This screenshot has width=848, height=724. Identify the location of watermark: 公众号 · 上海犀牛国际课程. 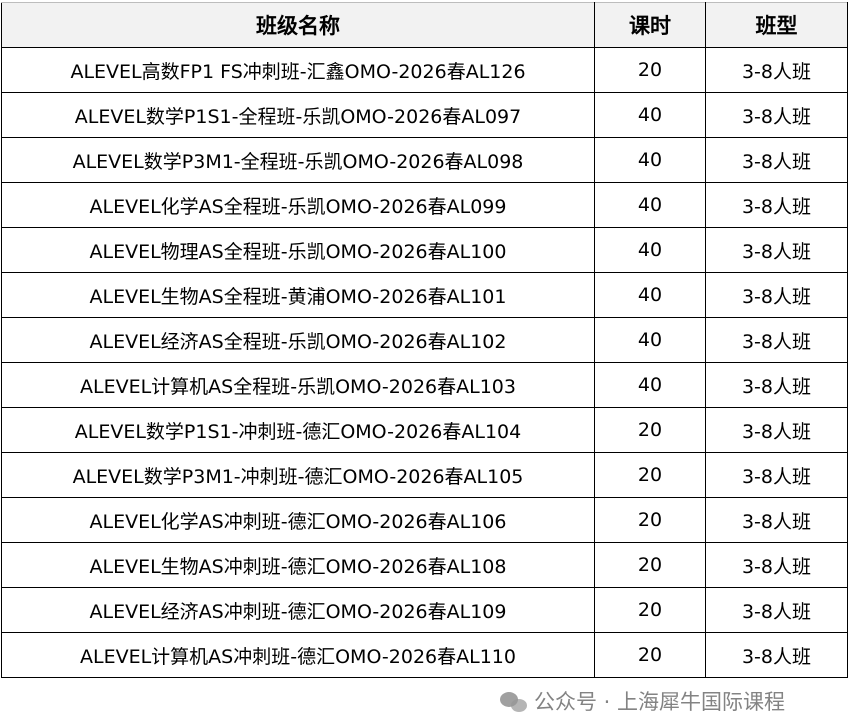
(642, 702).